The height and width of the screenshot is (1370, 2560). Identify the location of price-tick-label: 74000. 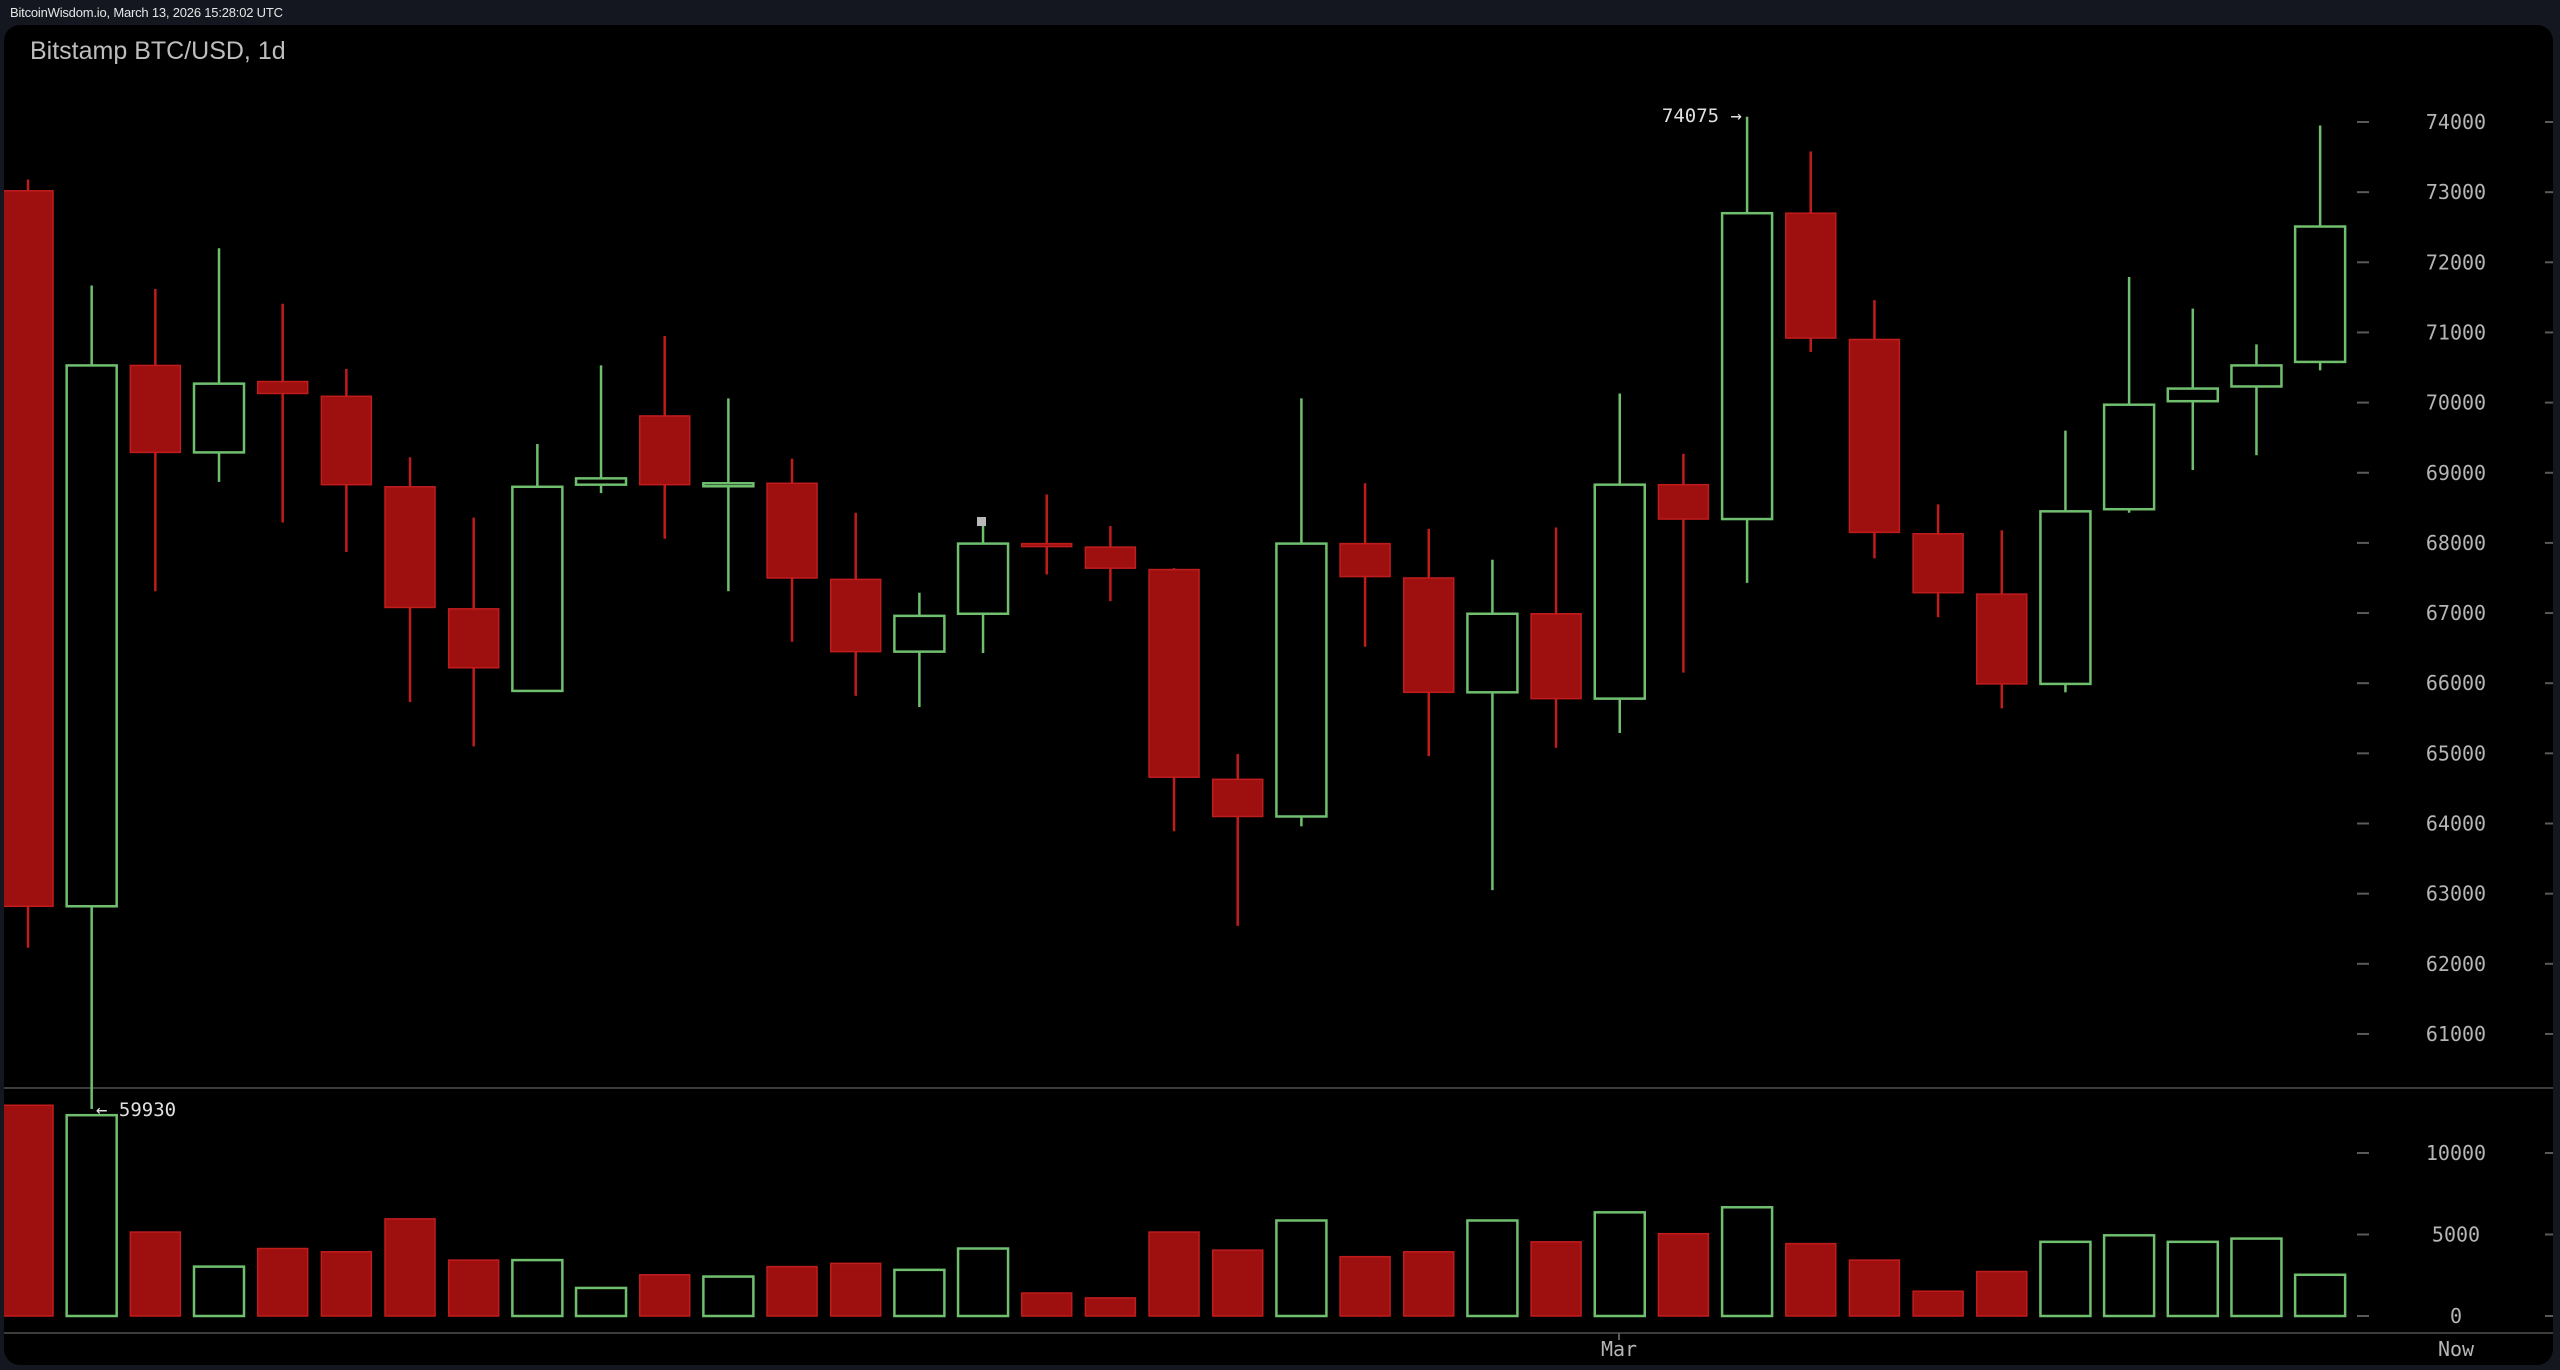
(2456, 122).